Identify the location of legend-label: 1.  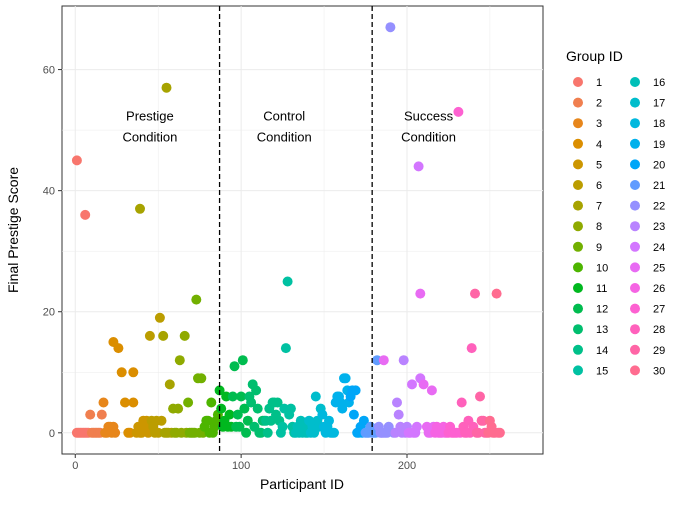
(599, 83).